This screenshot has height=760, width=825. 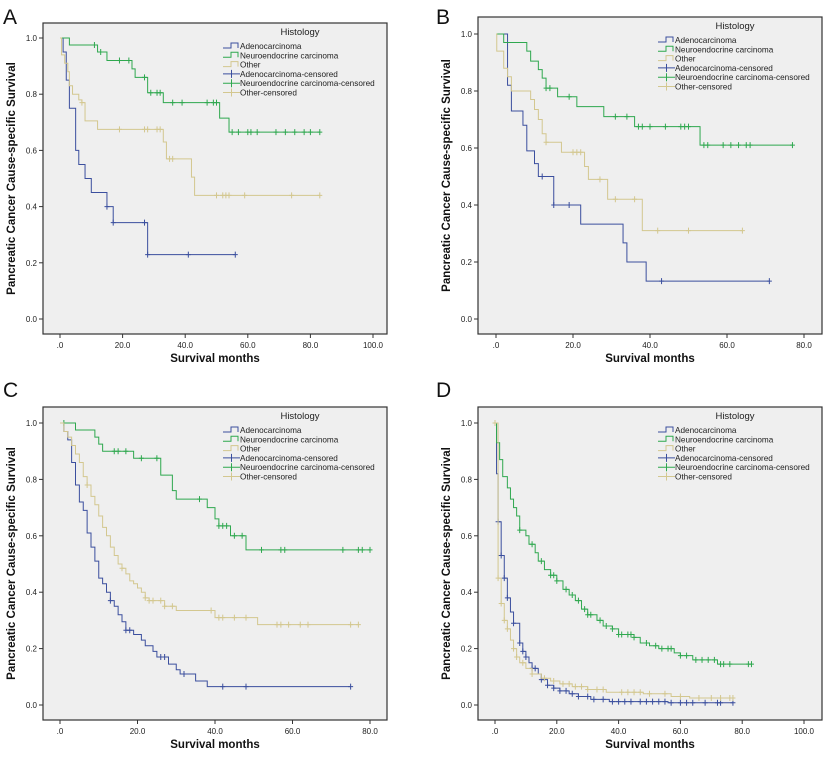 I want to click on x-axis-label: Survival months, so click(x=649, y=359).